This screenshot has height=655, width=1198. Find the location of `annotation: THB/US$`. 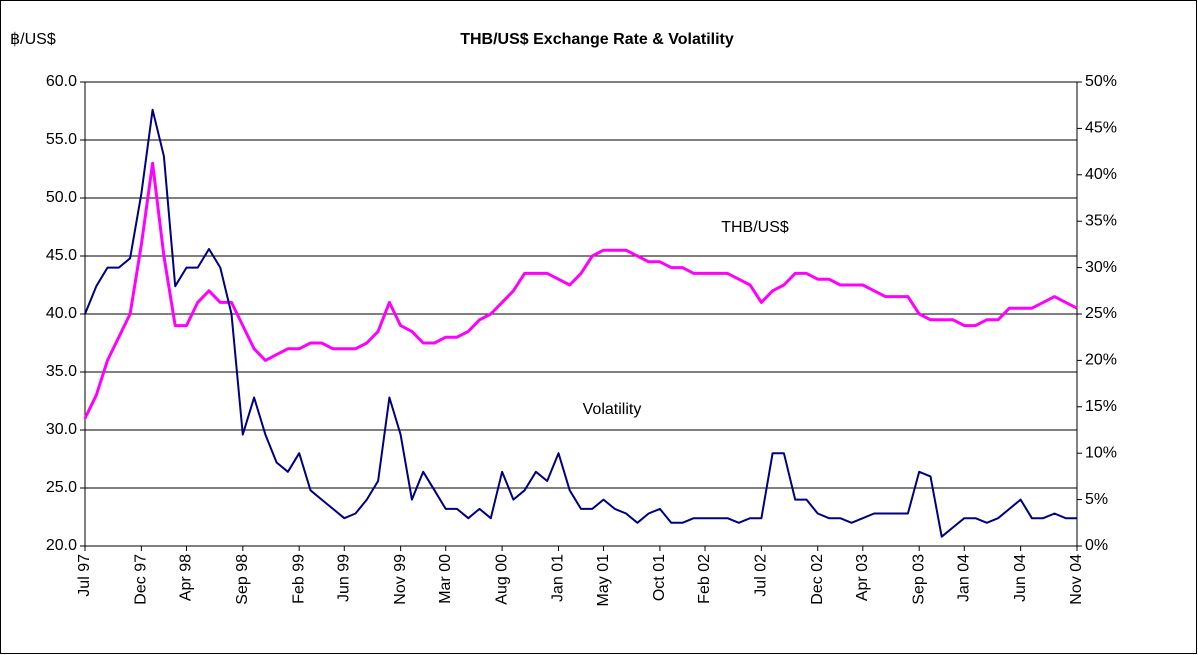

annotation: THB/US$ is located at coordinates (755, 227).